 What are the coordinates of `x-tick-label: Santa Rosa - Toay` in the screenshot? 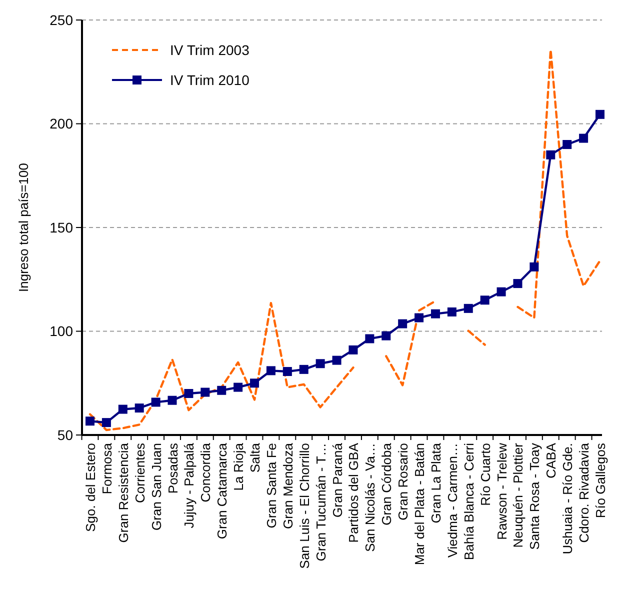 It's located at (534, 496).